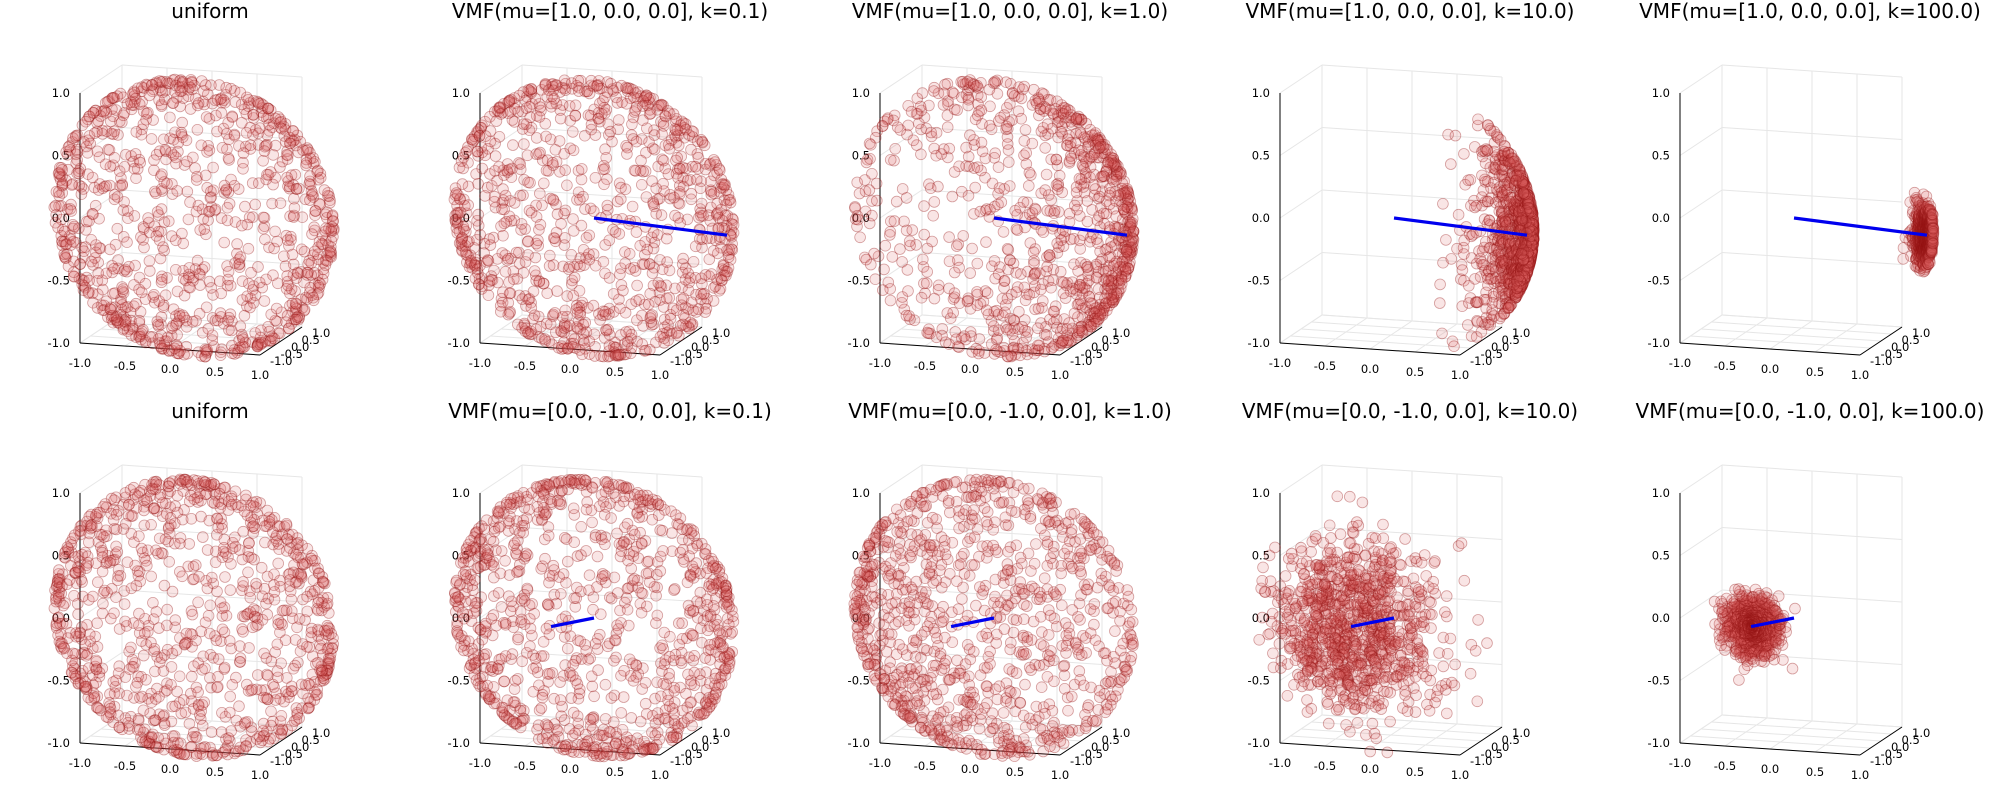 This screenshot has width=2000, height=804. Describe the element at coordinates (1010, 11) in the screenshot. I see `panel-title: VMF(mu=[1.0, 0.0, 0.0], k=1.0)` at that location.